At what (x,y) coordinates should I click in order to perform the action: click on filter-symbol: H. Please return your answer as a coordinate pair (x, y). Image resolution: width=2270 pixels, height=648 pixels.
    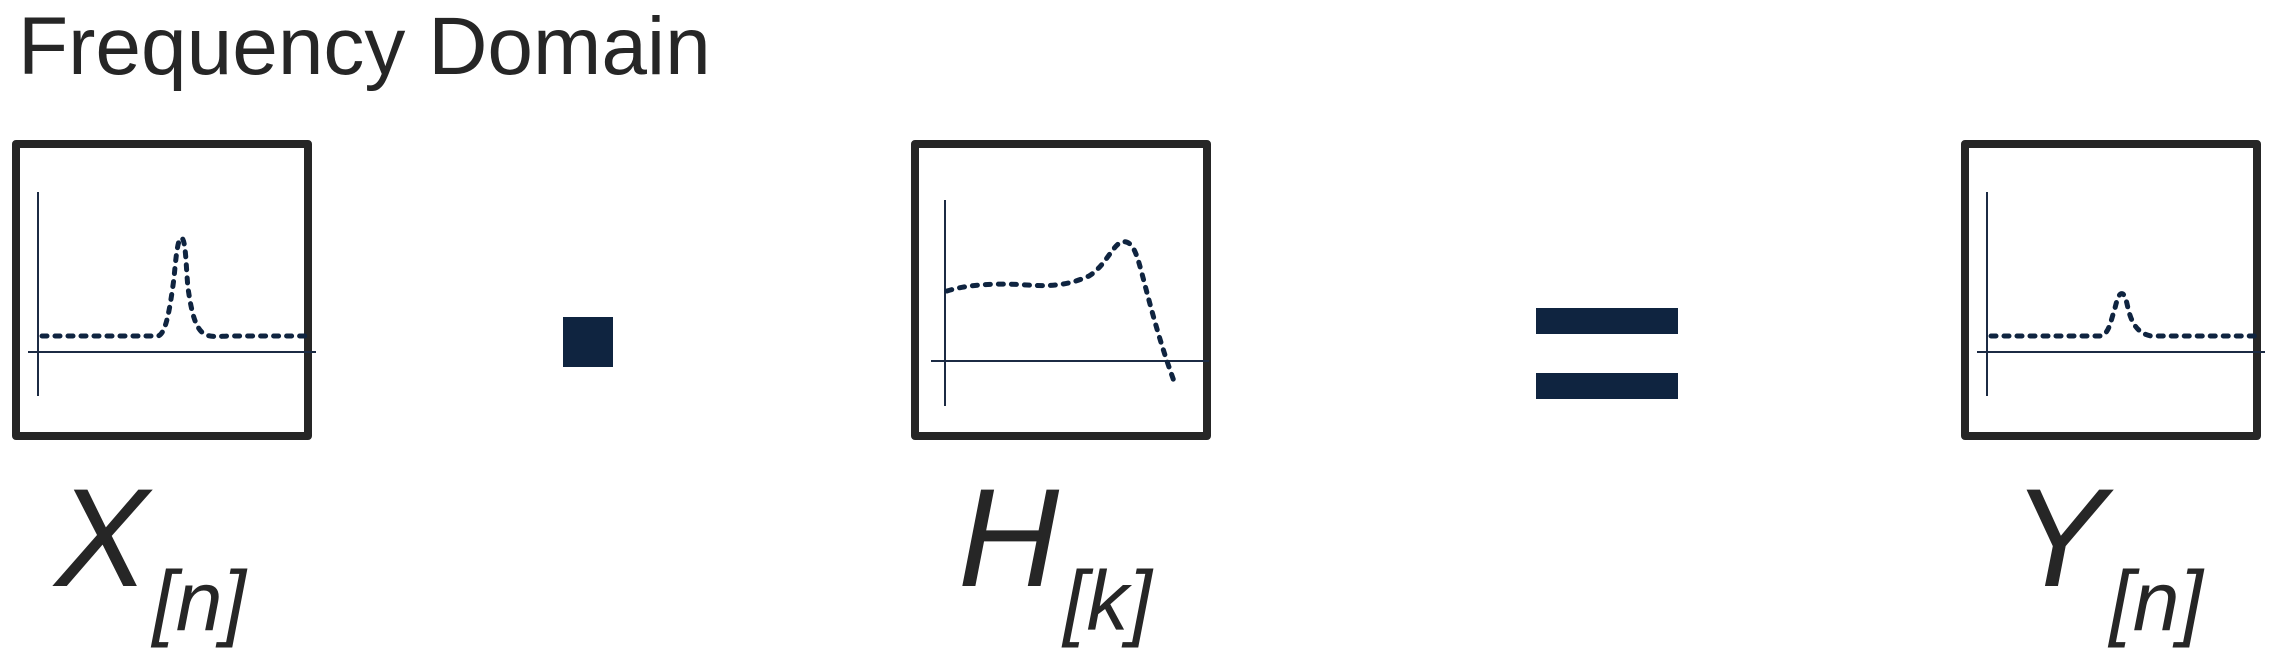
    Looking at the image, I should click on (1009, 537).